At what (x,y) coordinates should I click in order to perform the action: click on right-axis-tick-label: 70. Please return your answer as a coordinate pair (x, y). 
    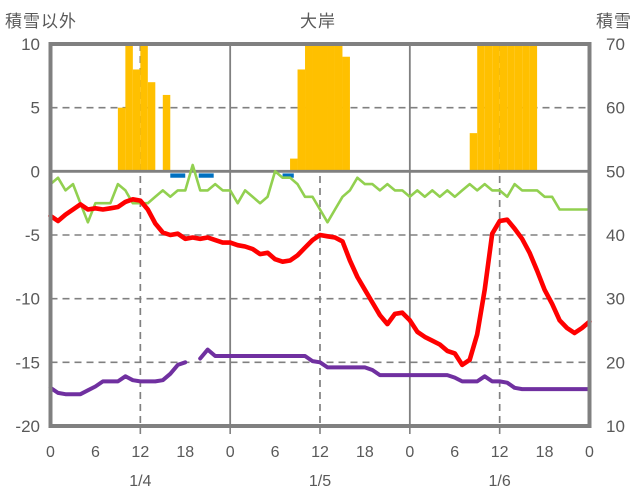
    Looking at the image, I should click on (615, 44).